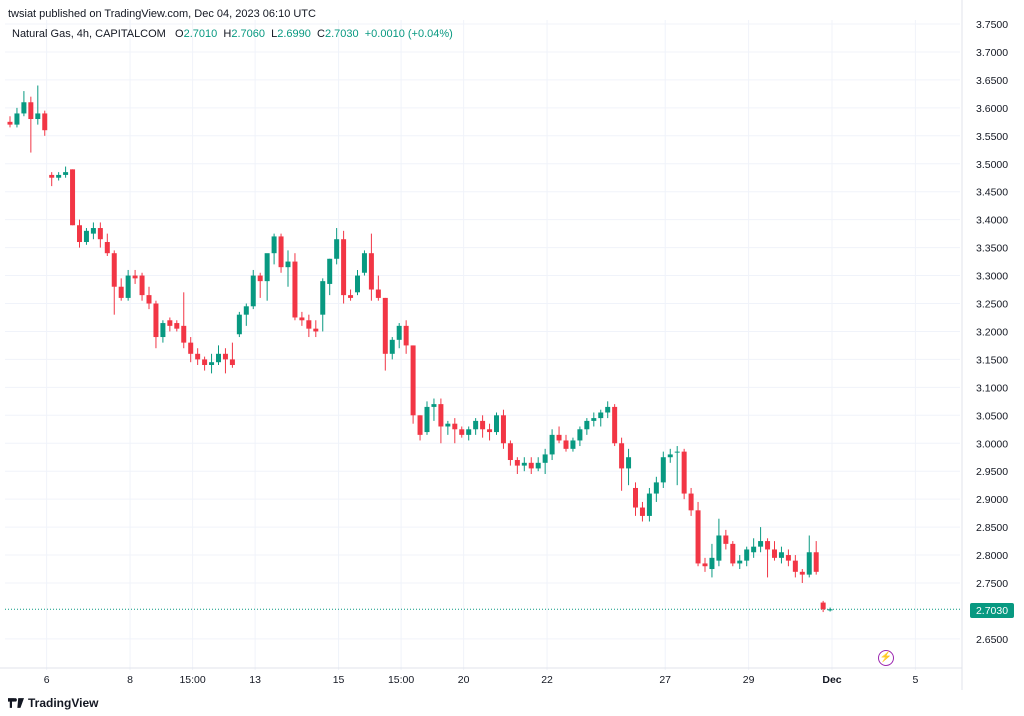 The height and width of the screenshot is (716, 1024). What do you see at coordinates (481, 680) in the screenshot?
I see `time-axis: 6 8 15:00 13 15 15:00 20 22 27 29 Dec 5` at bounding box center [481, 680].